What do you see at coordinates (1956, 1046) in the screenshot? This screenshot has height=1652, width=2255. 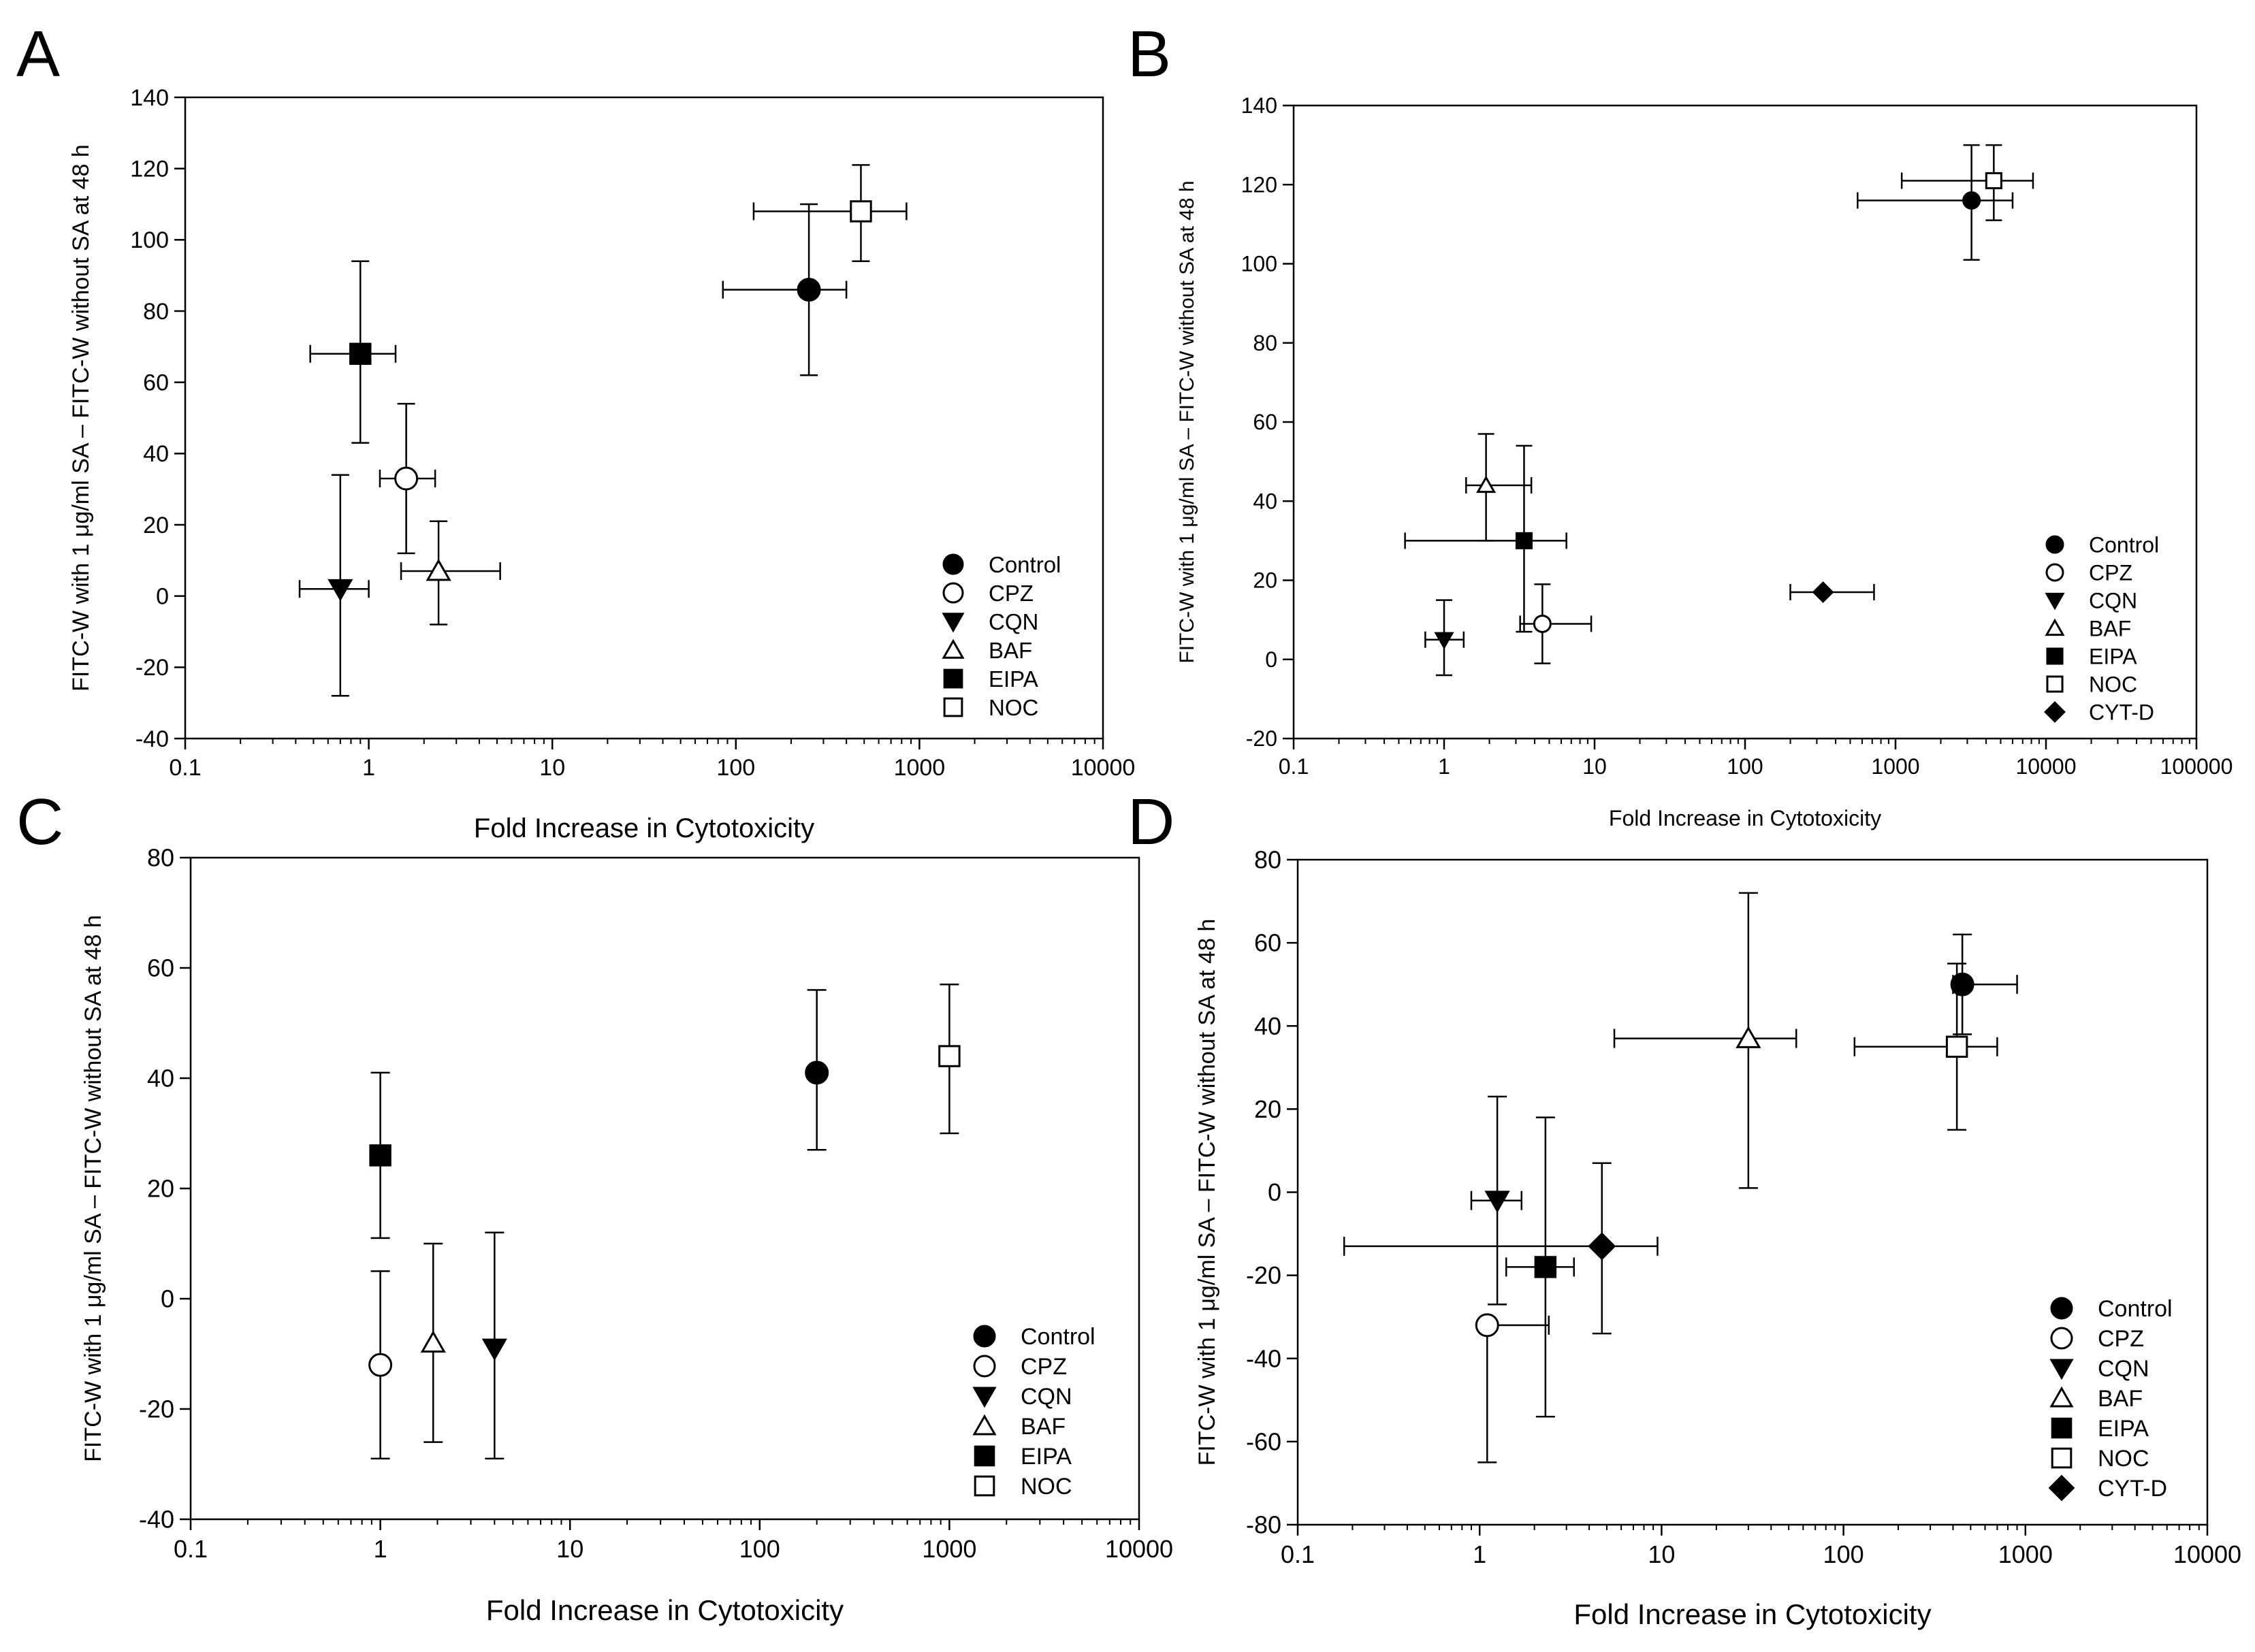 I see `panel-d-noc-marker` at bounding box center [1956, 1046].